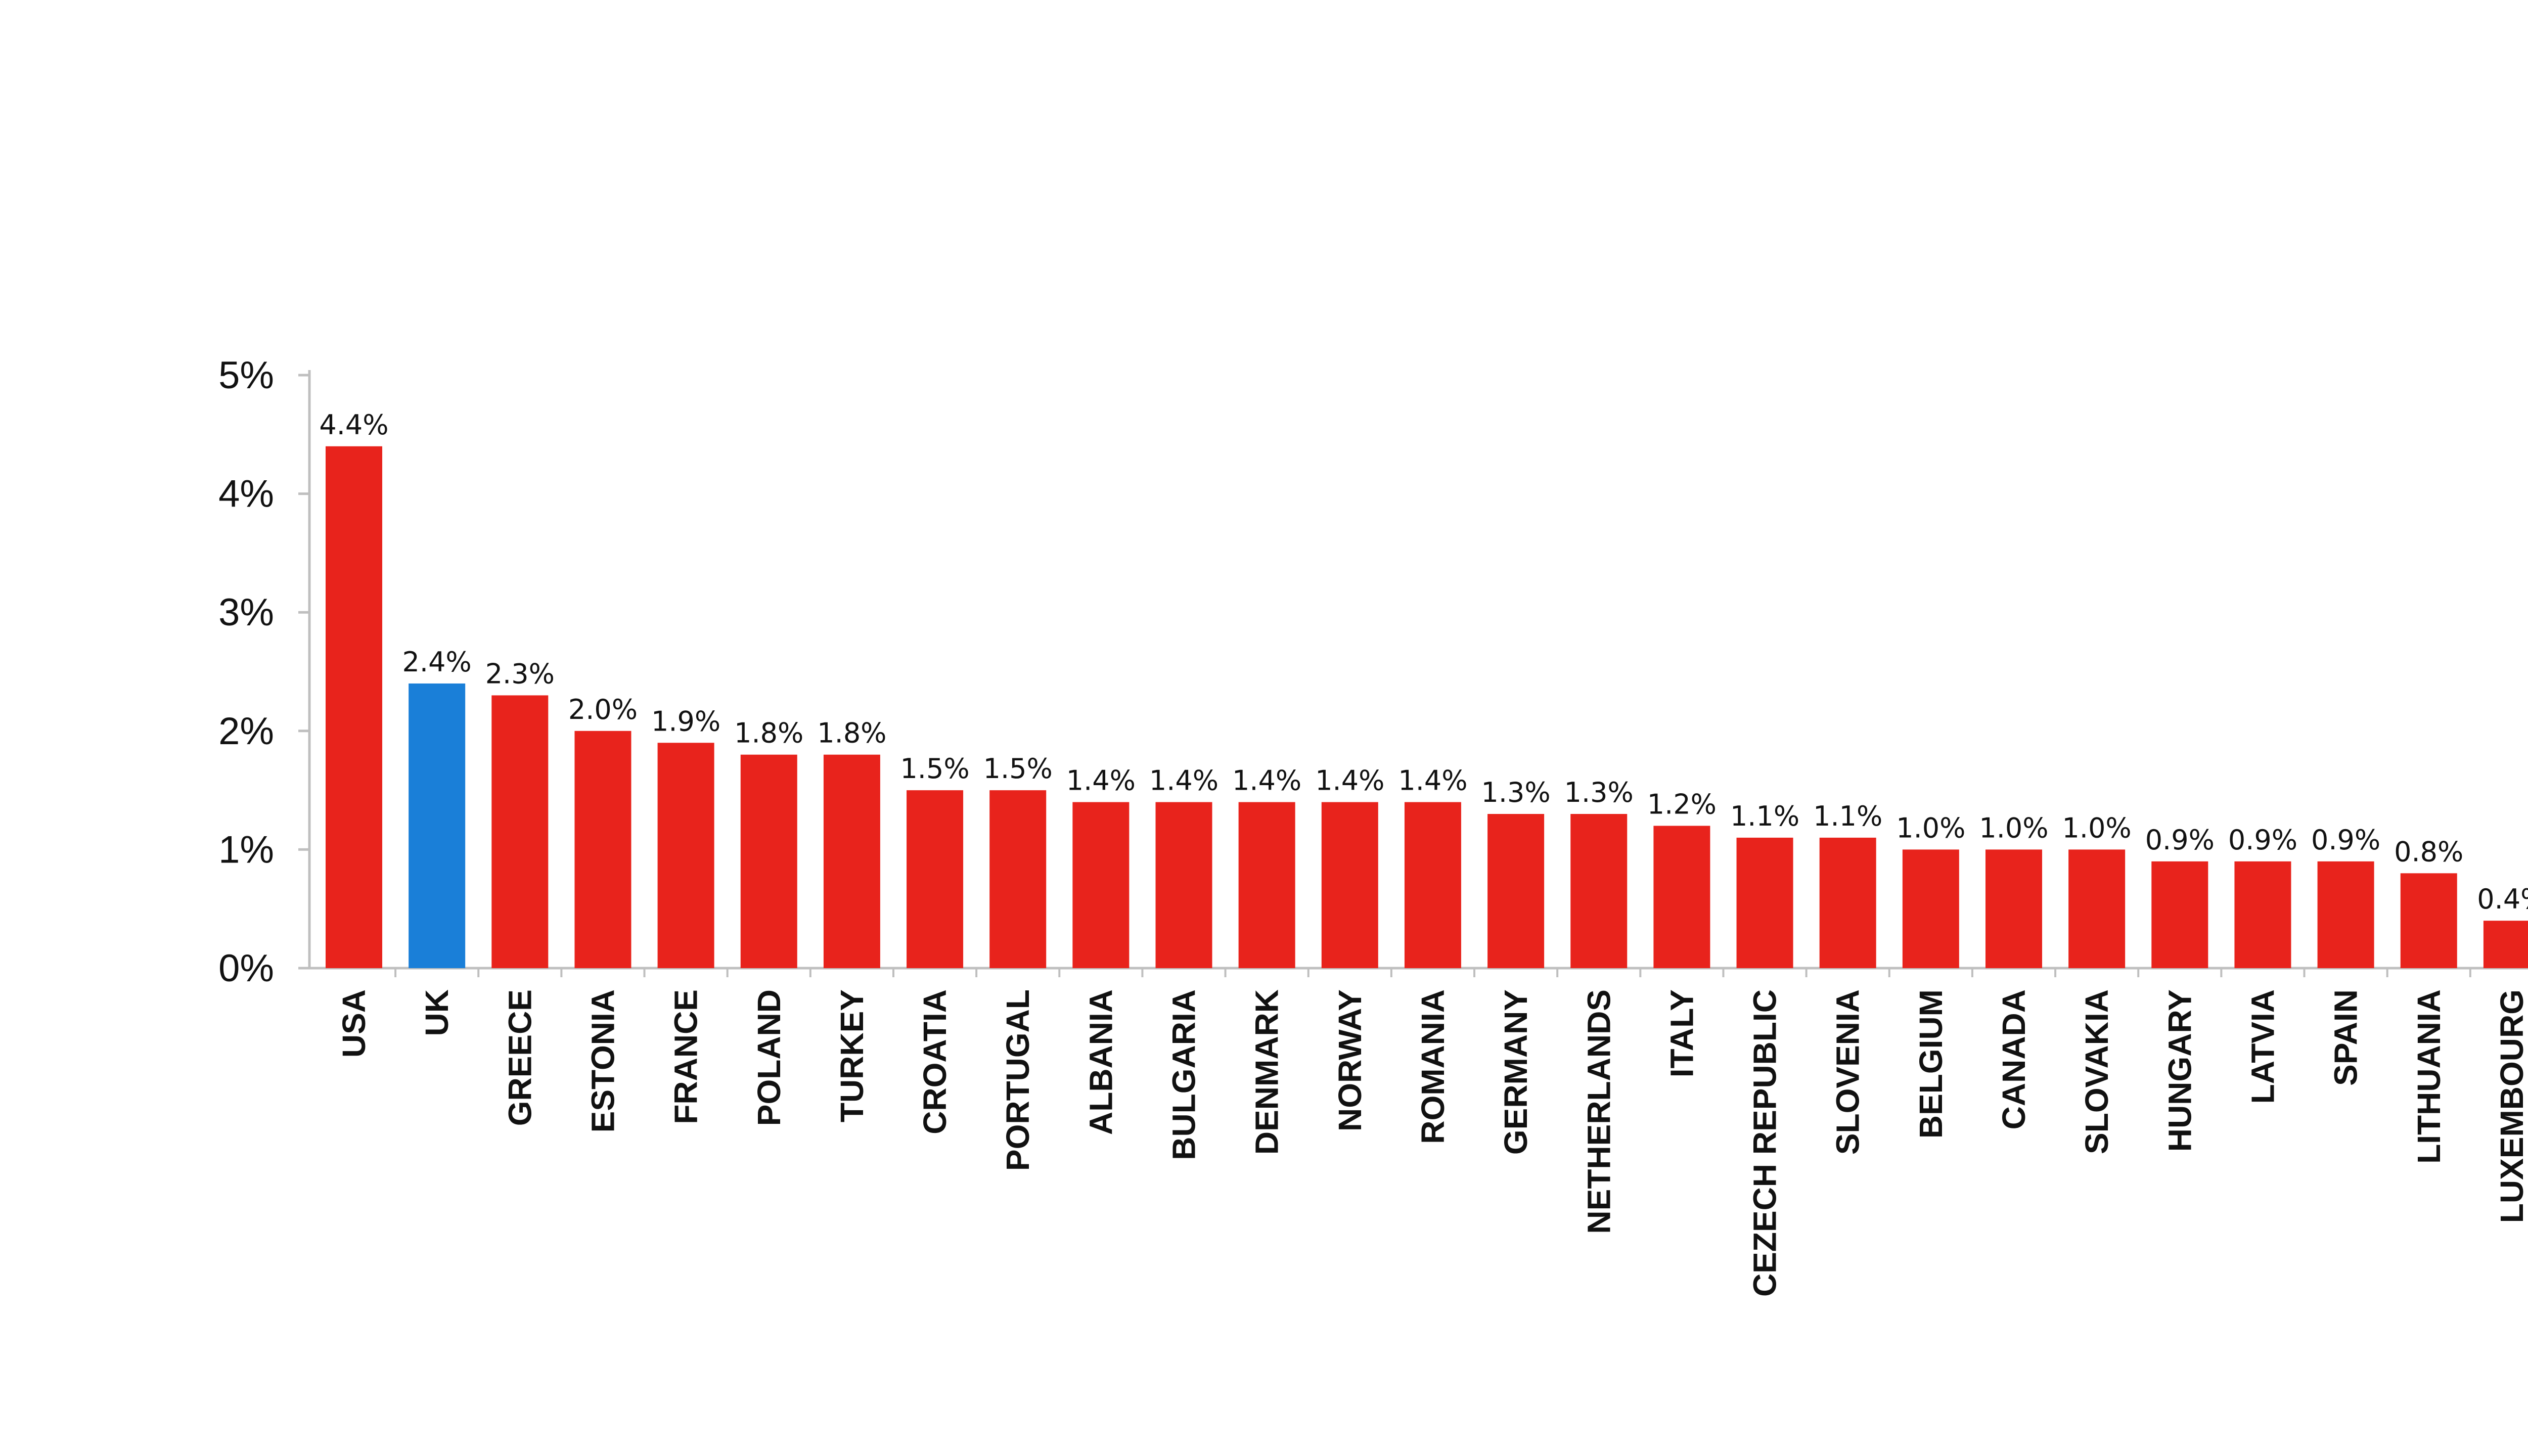  I want to click on value-label: 1.9%, so click(686, 721).